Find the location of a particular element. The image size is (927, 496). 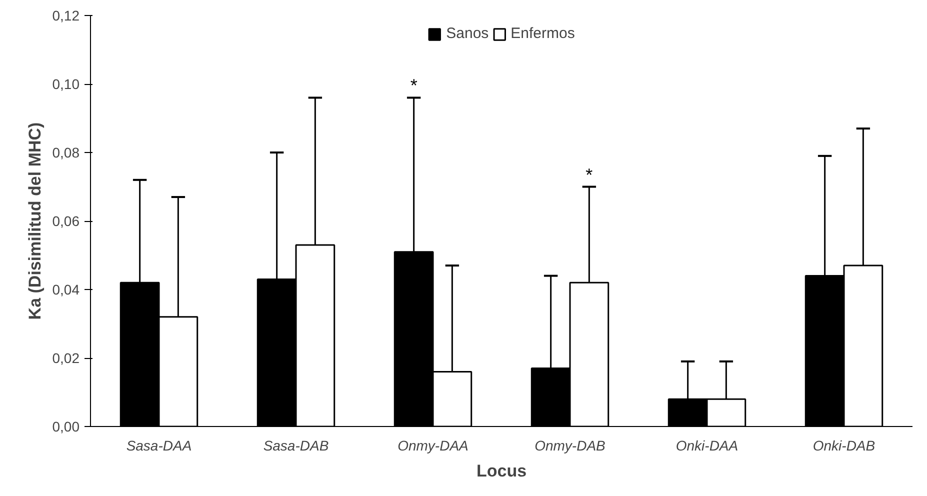

y-tick-label: 0,10 is located at coordinates (66, 84).